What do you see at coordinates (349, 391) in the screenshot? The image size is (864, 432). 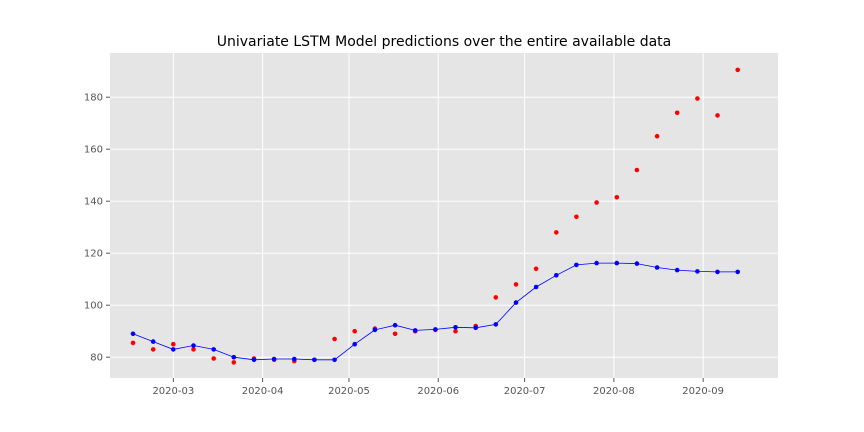 I see `x-tick-label: 2020-05` at bounding box center [349, 391].